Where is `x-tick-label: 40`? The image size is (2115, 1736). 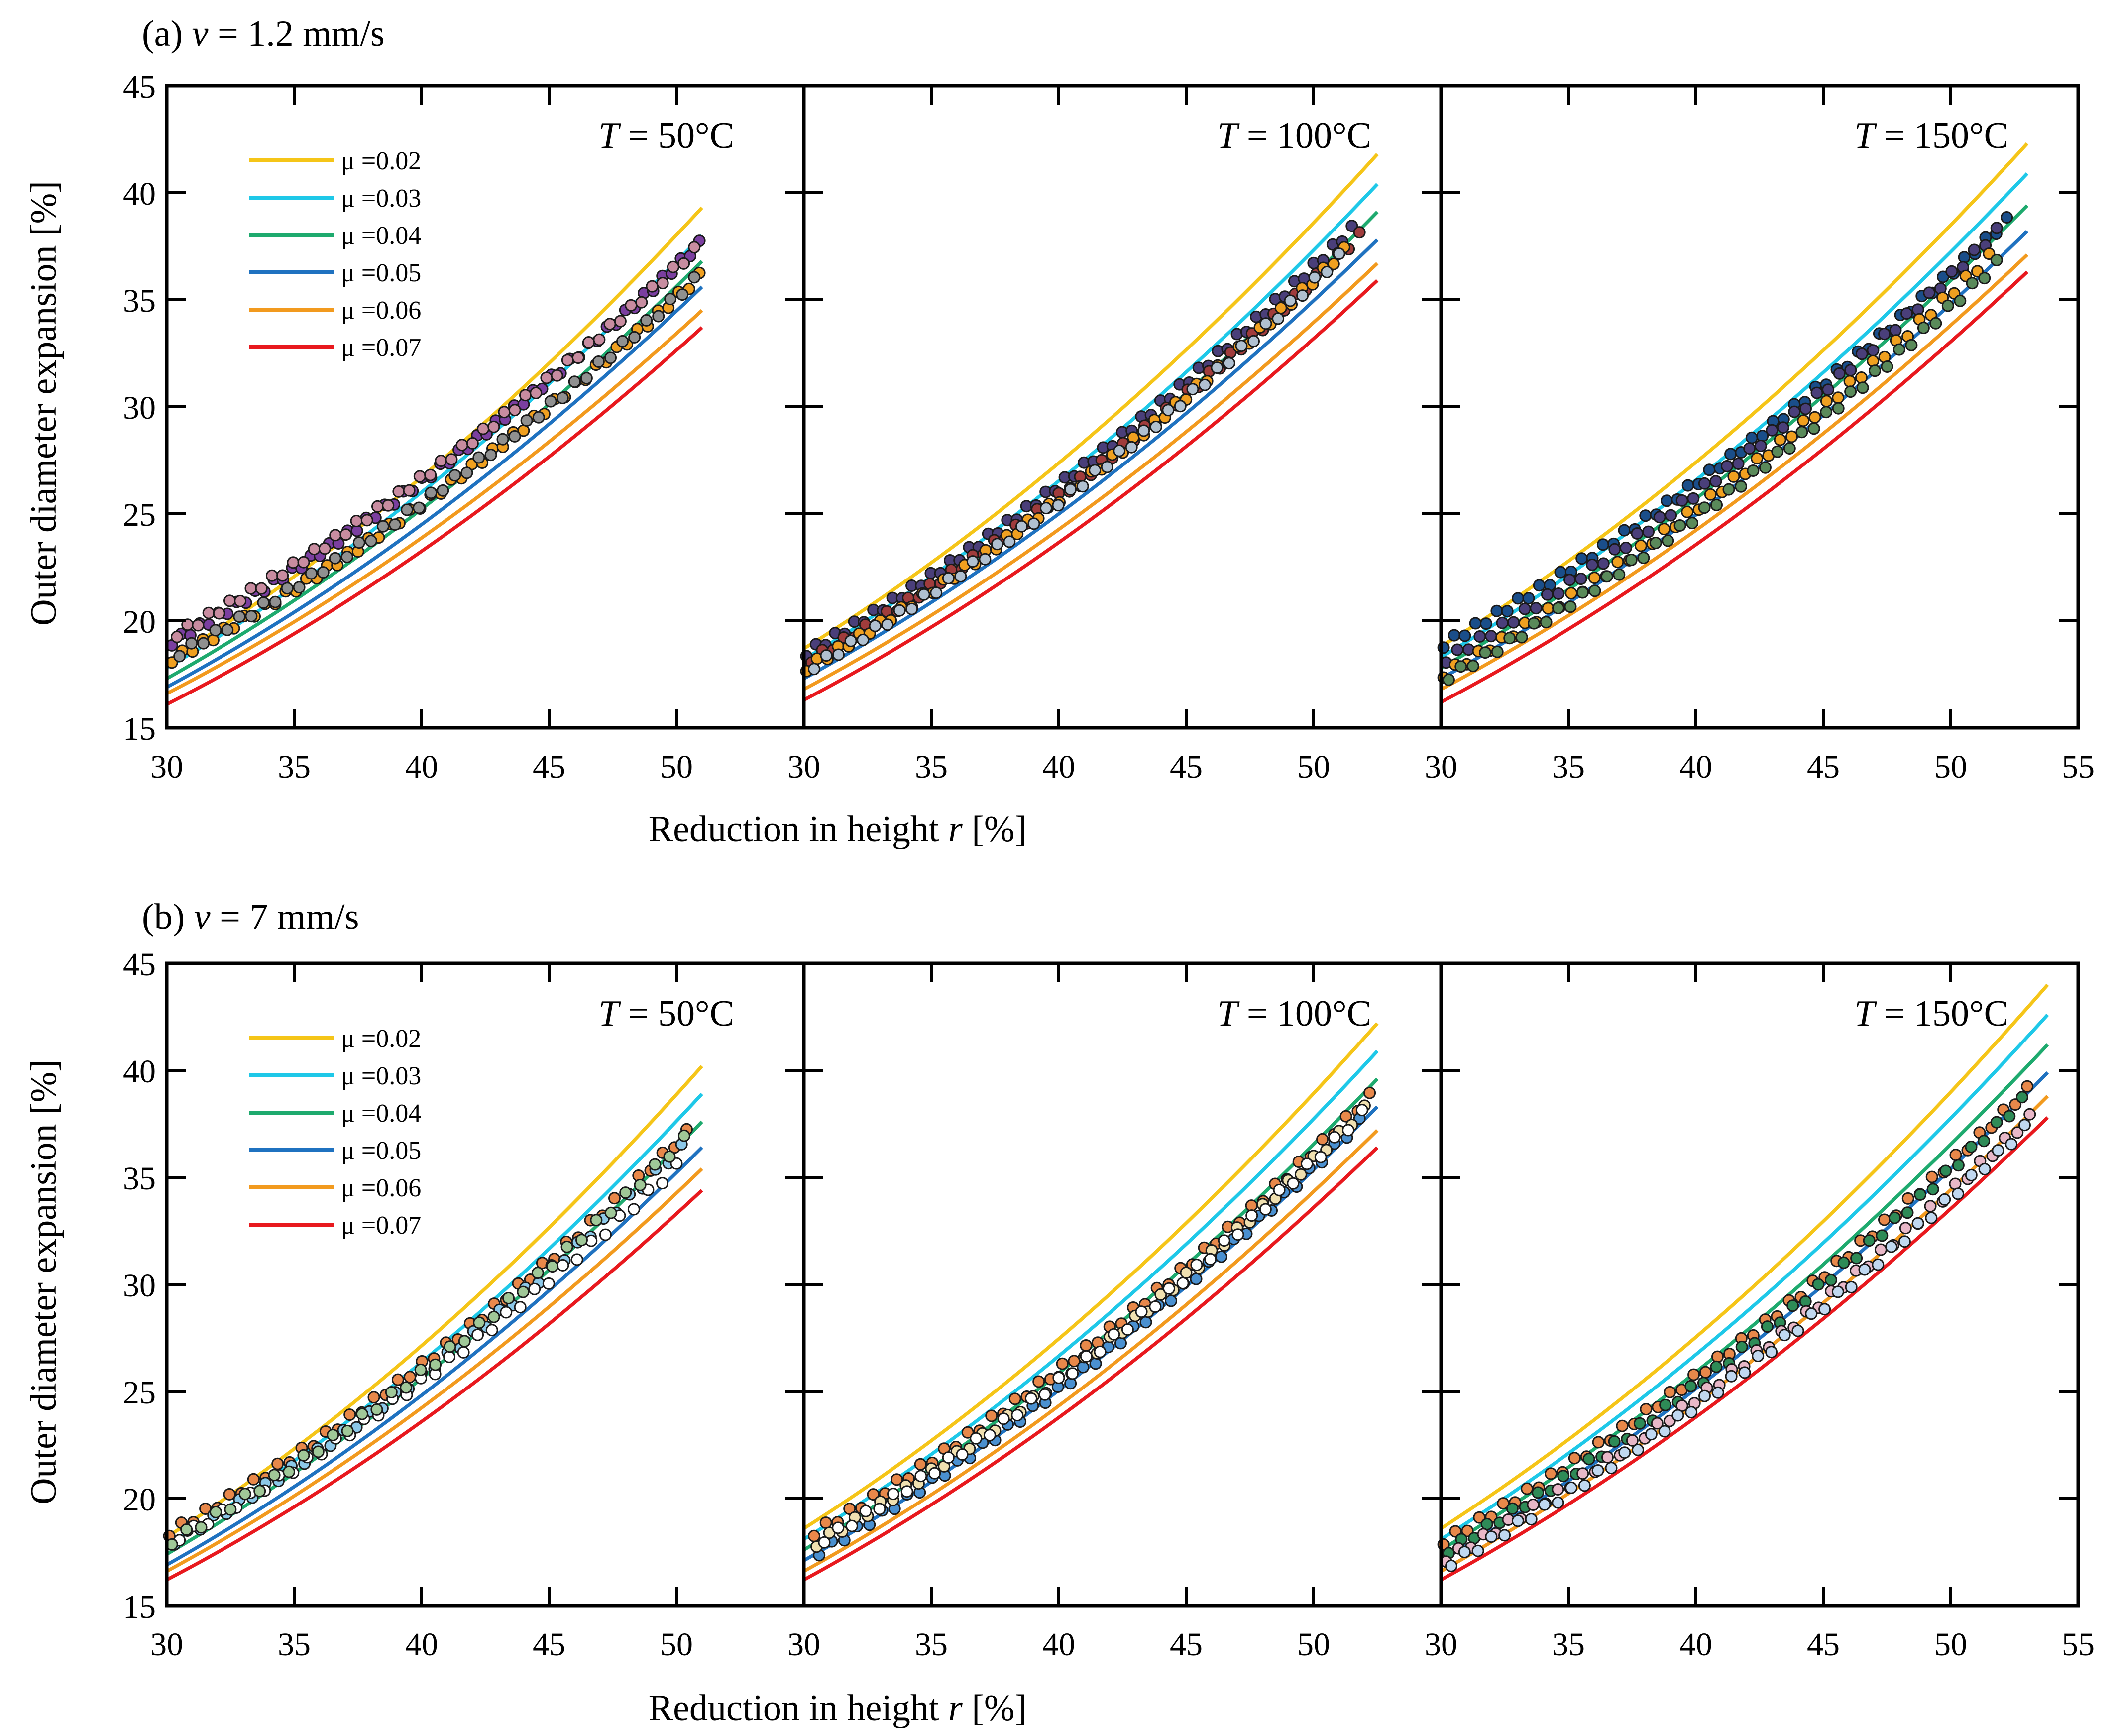
x-tick-label: 40 is located at coordinates (1695, 1645).